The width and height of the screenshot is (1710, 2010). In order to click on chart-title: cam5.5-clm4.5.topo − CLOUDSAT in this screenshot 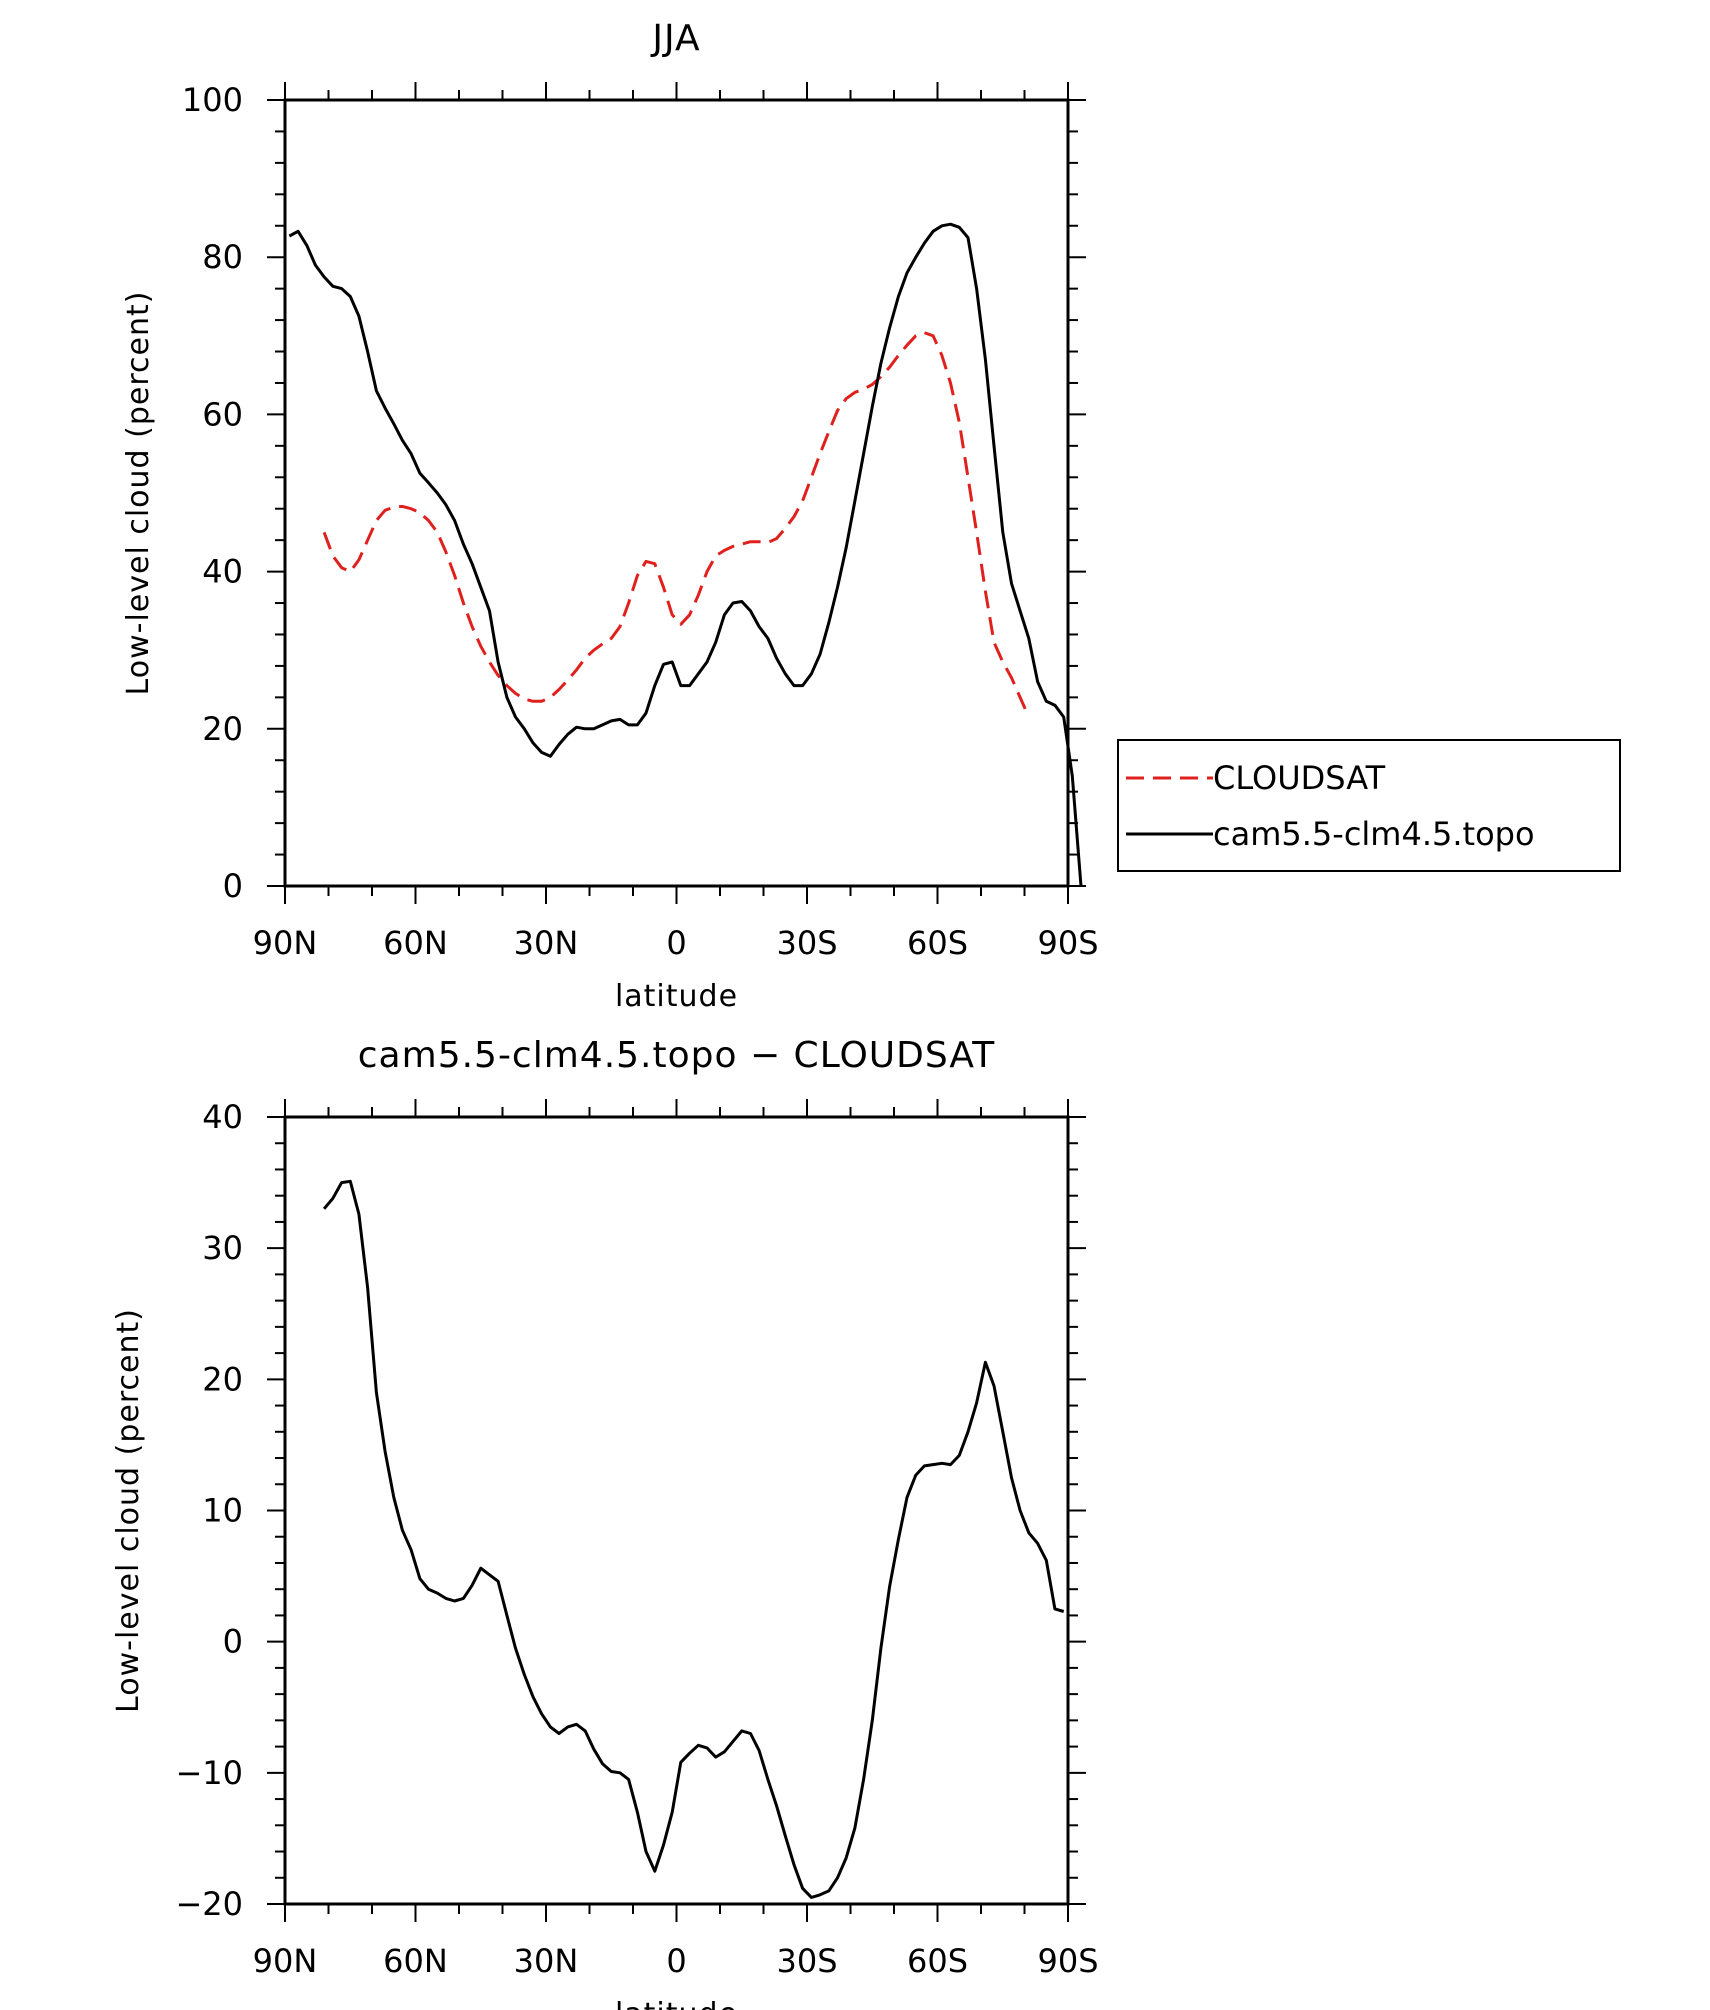, I will do `click(676, 1055)`.